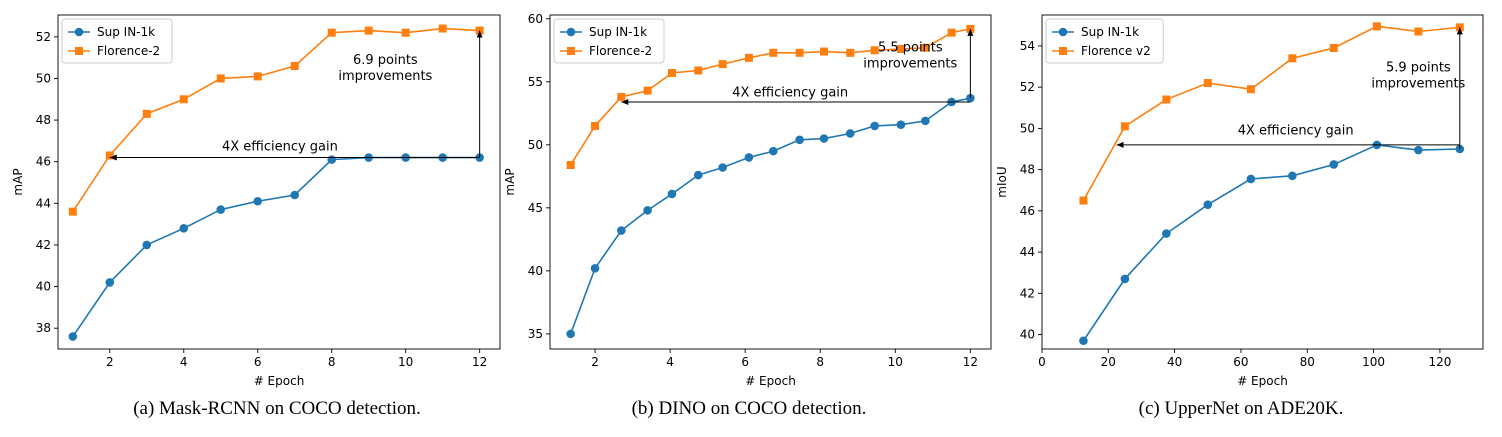  What do you see at coordinates (1108, 362) in the screenshot?
I see `x-tick-label: 20` at bounding box center [1108, 362].